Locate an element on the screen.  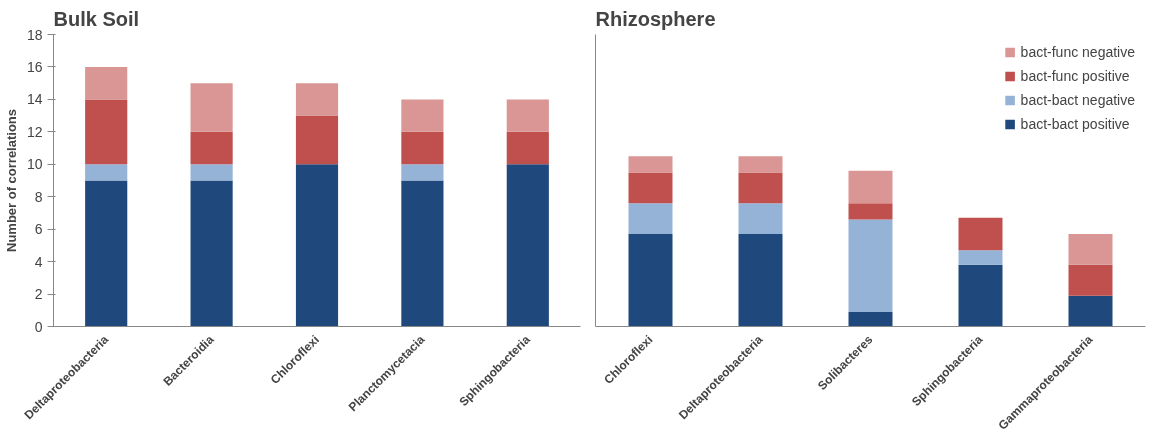
y-tick-label: 12 is located at coordinates (34, 131).